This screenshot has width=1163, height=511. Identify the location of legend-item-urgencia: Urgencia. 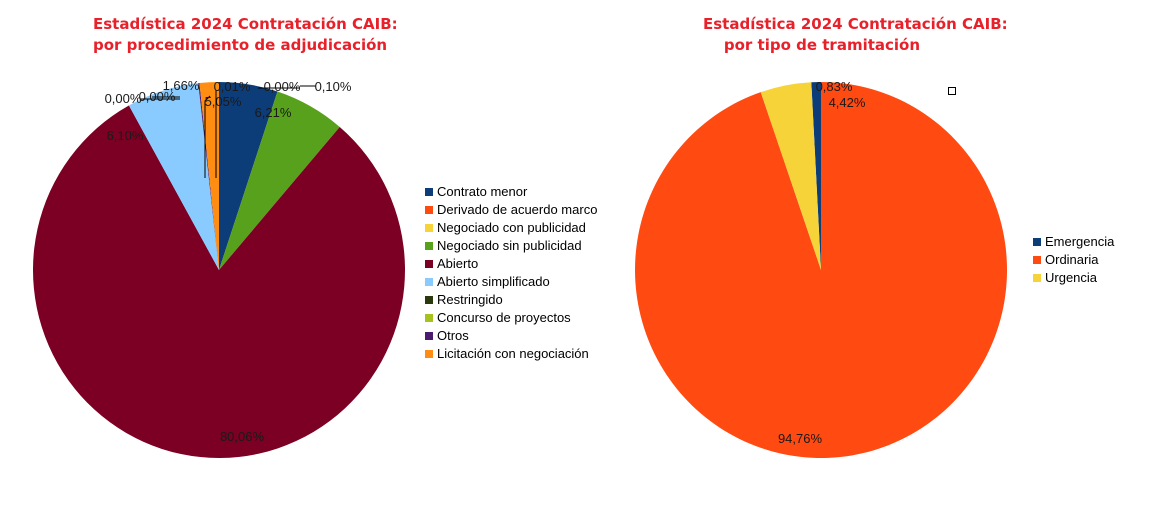
(1093, 277).